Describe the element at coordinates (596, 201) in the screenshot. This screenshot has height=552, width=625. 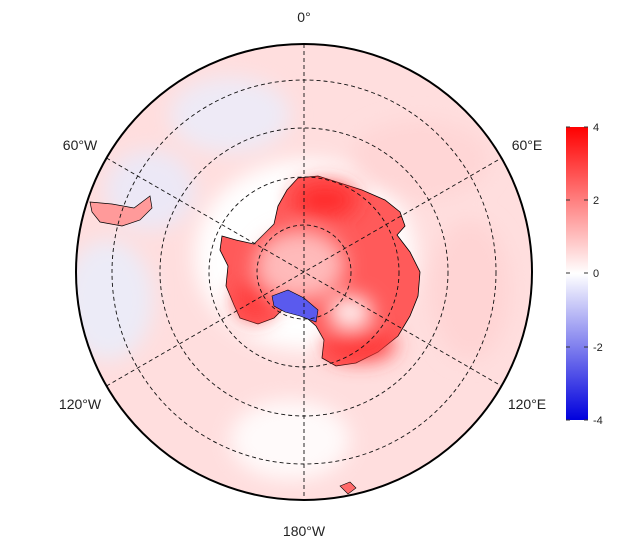
I see `colorbar-tick-2: 2` at that location.